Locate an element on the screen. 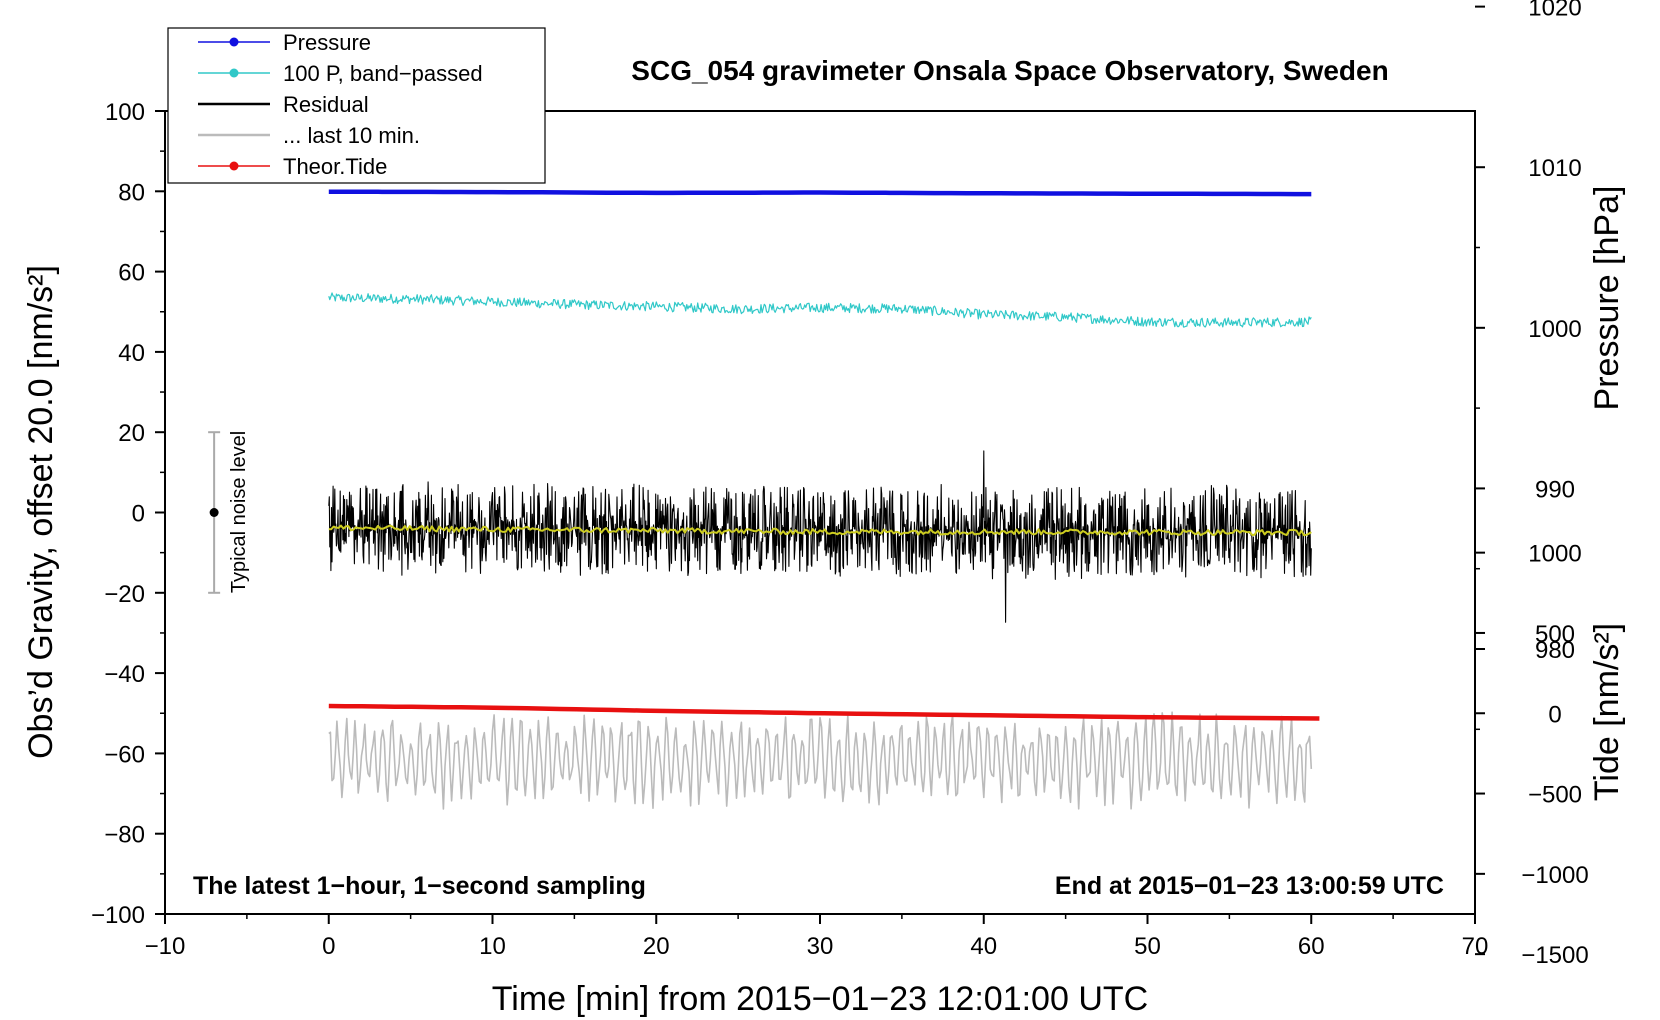 This screenshot has width=1660, height=1020. pressure-tick-label: 1020 is located at coordinates (1554, 11).